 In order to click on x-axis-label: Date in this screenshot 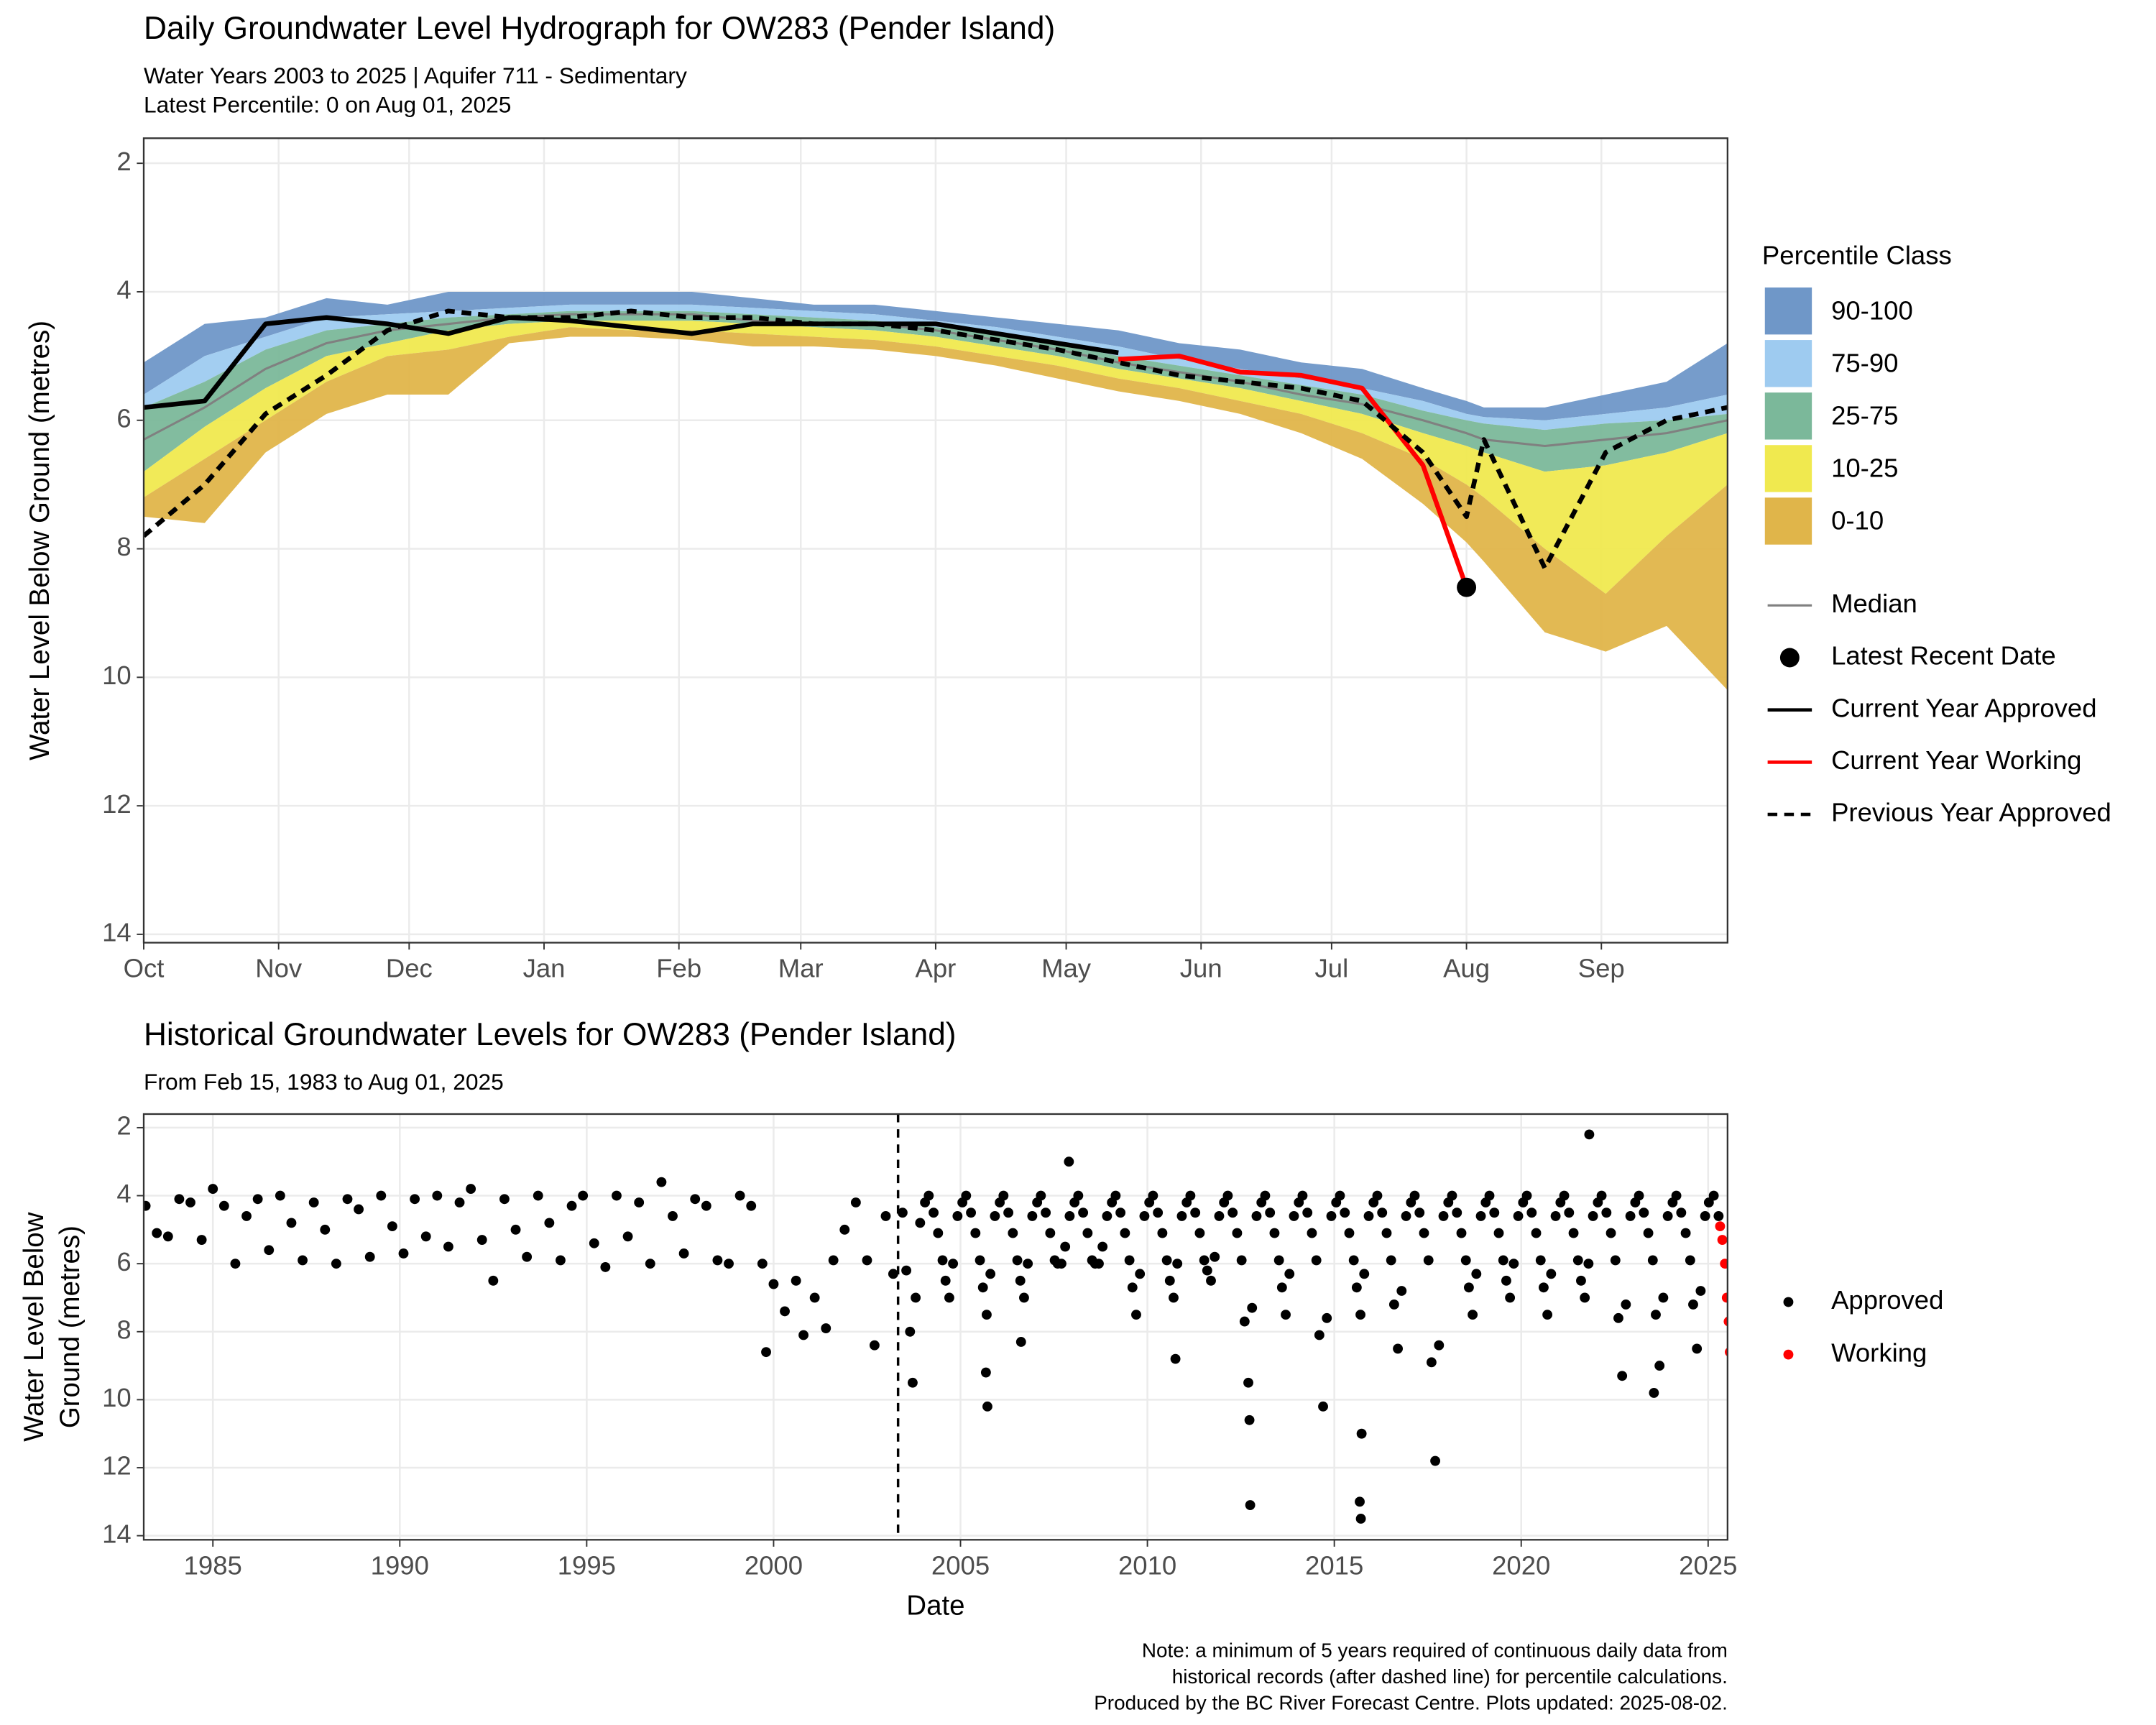, I will do `click(935, 1606)`.